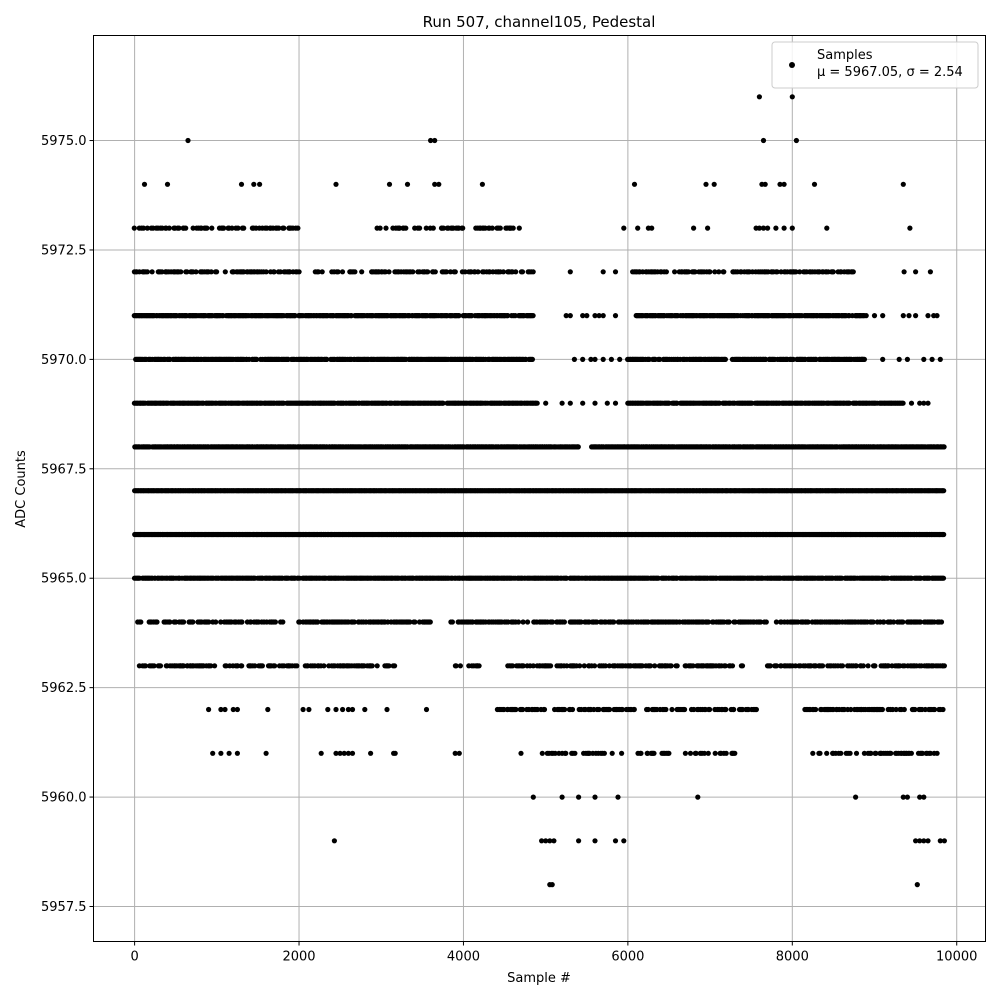 This screenshot has width=1000, height=1000. Describe the element at coordinates (539, 22) in the screenshot. I see `chart-title: Run 507, channel105, Pedestal` at that location.